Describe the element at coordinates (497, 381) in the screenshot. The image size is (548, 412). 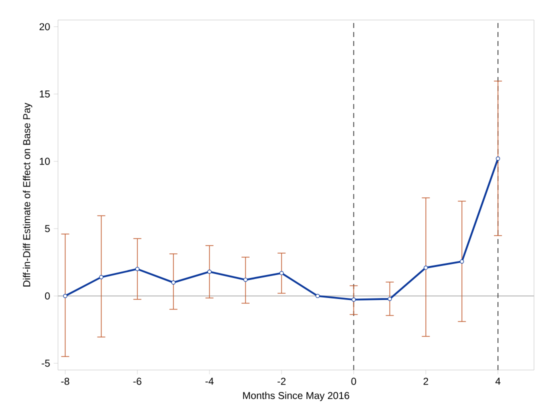
I see `x-tick-label: 4` at that location.